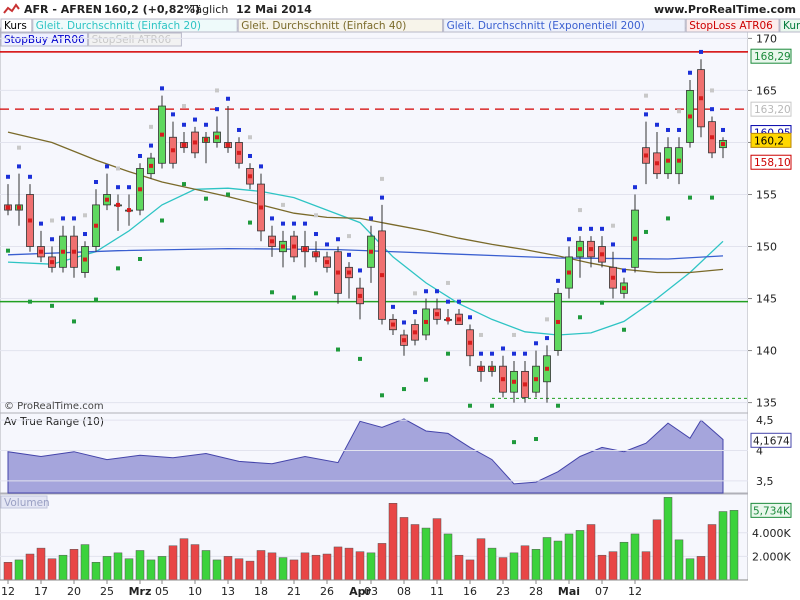  Describe the element at coordinates (140, 591) in the screenshot. I see `x-tick-label: Mrz` at that location.